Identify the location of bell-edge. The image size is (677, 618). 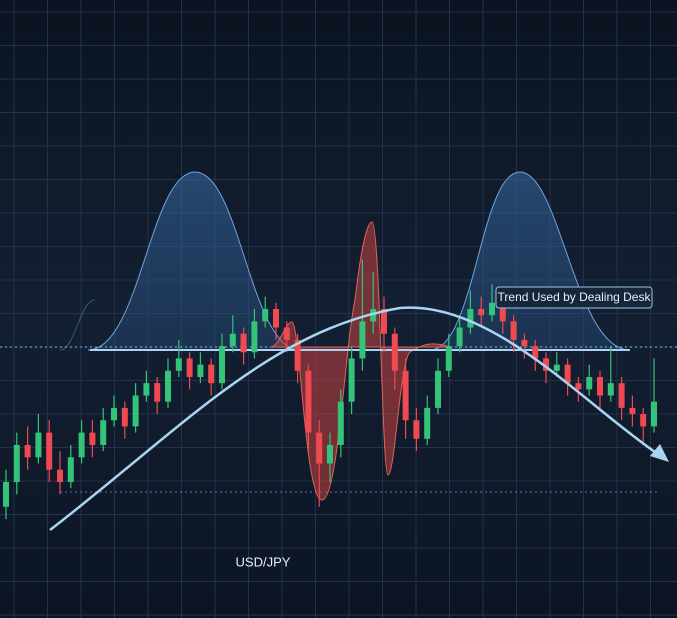
(77, 325).